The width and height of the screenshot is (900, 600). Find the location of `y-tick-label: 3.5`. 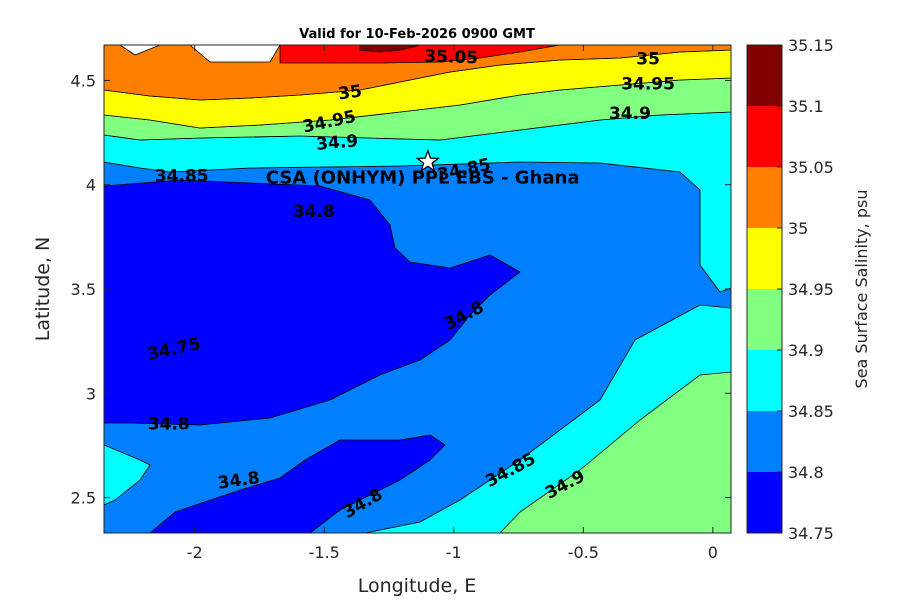

y-tick-label: 3.5 is located at coordinates (83, 289).